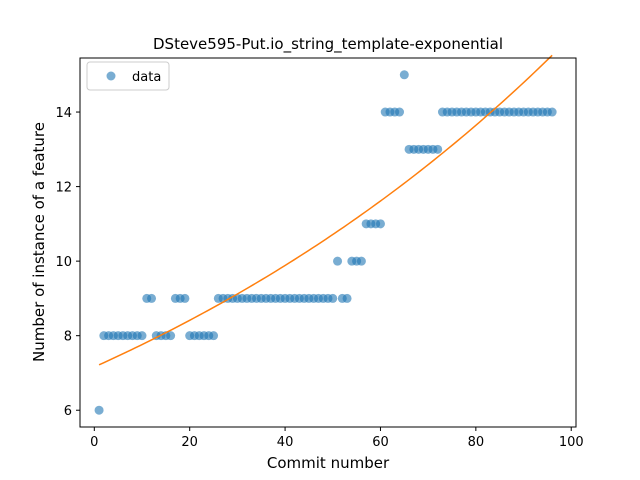 Image resolution: width=640 pixels, height=480 pixels. Describe the element at coordinates (39, 242) in the screenshot. I see `y-axis-title: Number of instance of a feature` at that location.